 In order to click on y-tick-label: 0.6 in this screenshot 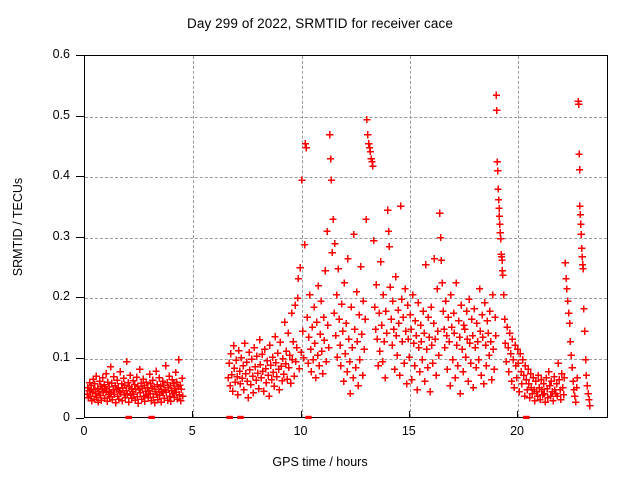, I will do `click(61, 54)`.